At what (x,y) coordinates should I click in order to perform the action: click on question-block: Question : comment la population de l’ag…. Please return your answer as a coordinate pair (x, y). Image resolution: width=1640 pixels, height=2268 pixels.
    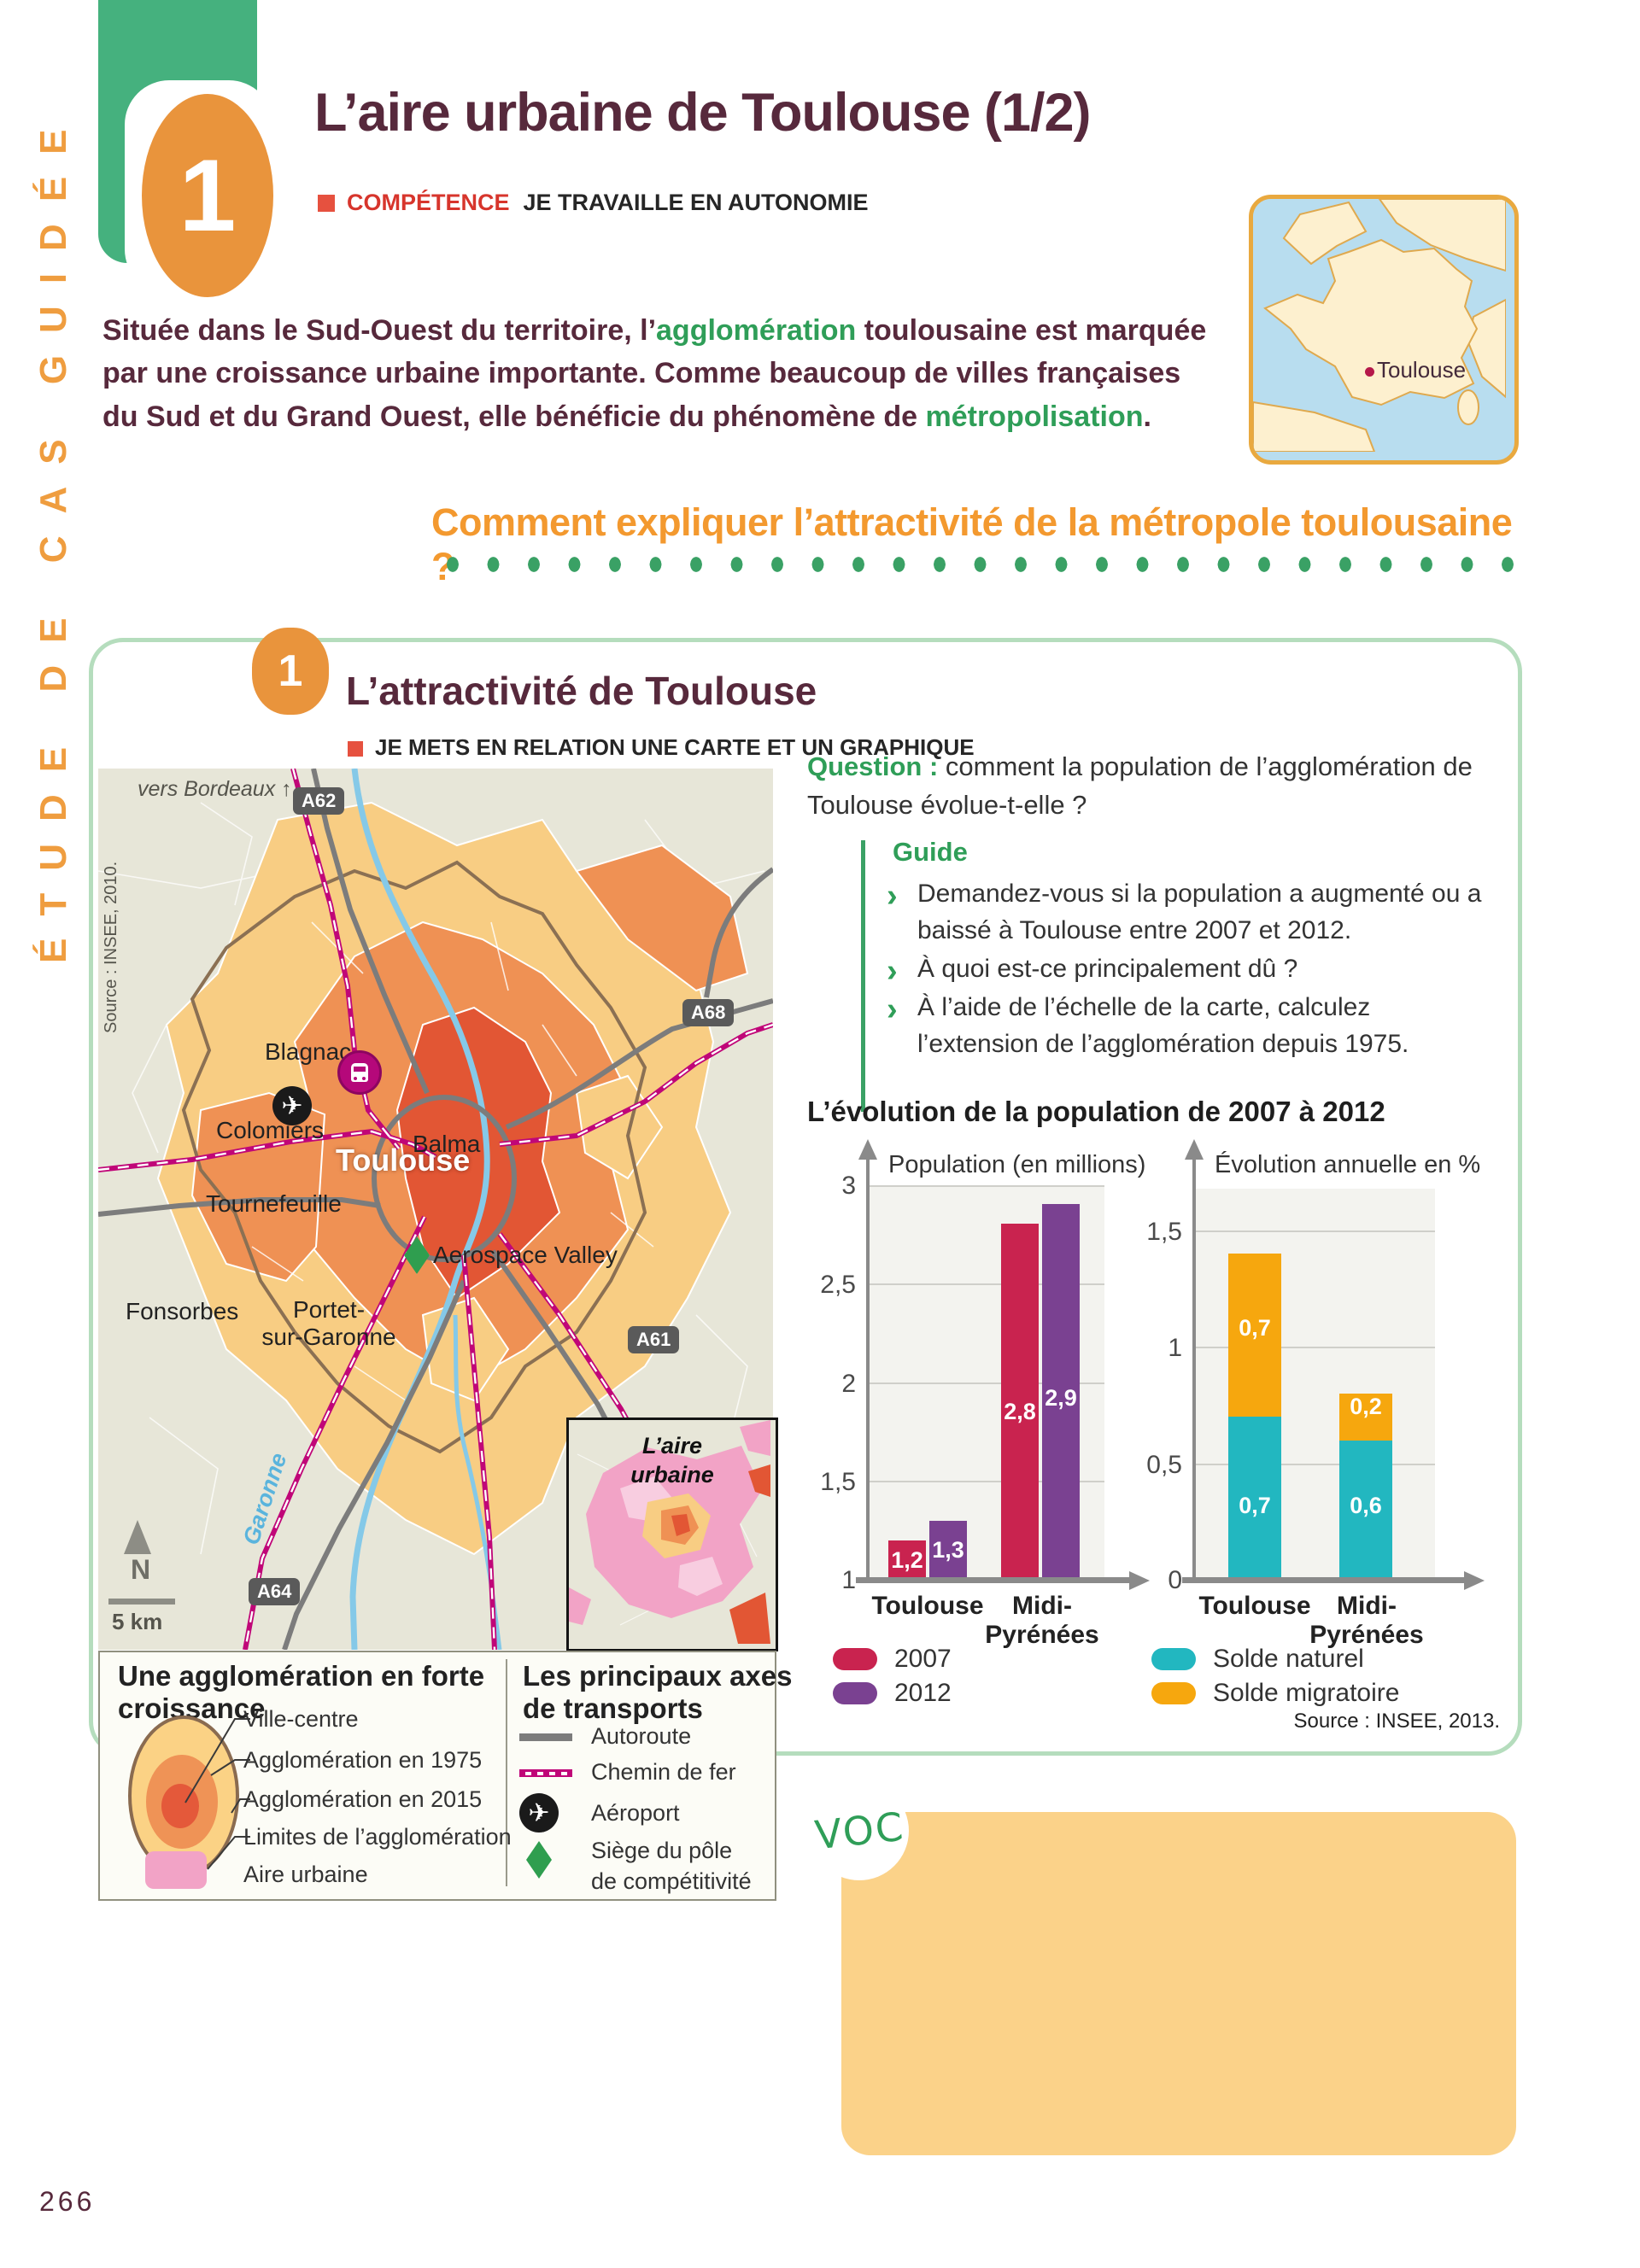
    Looking at the image, I should click on (1153, 786).